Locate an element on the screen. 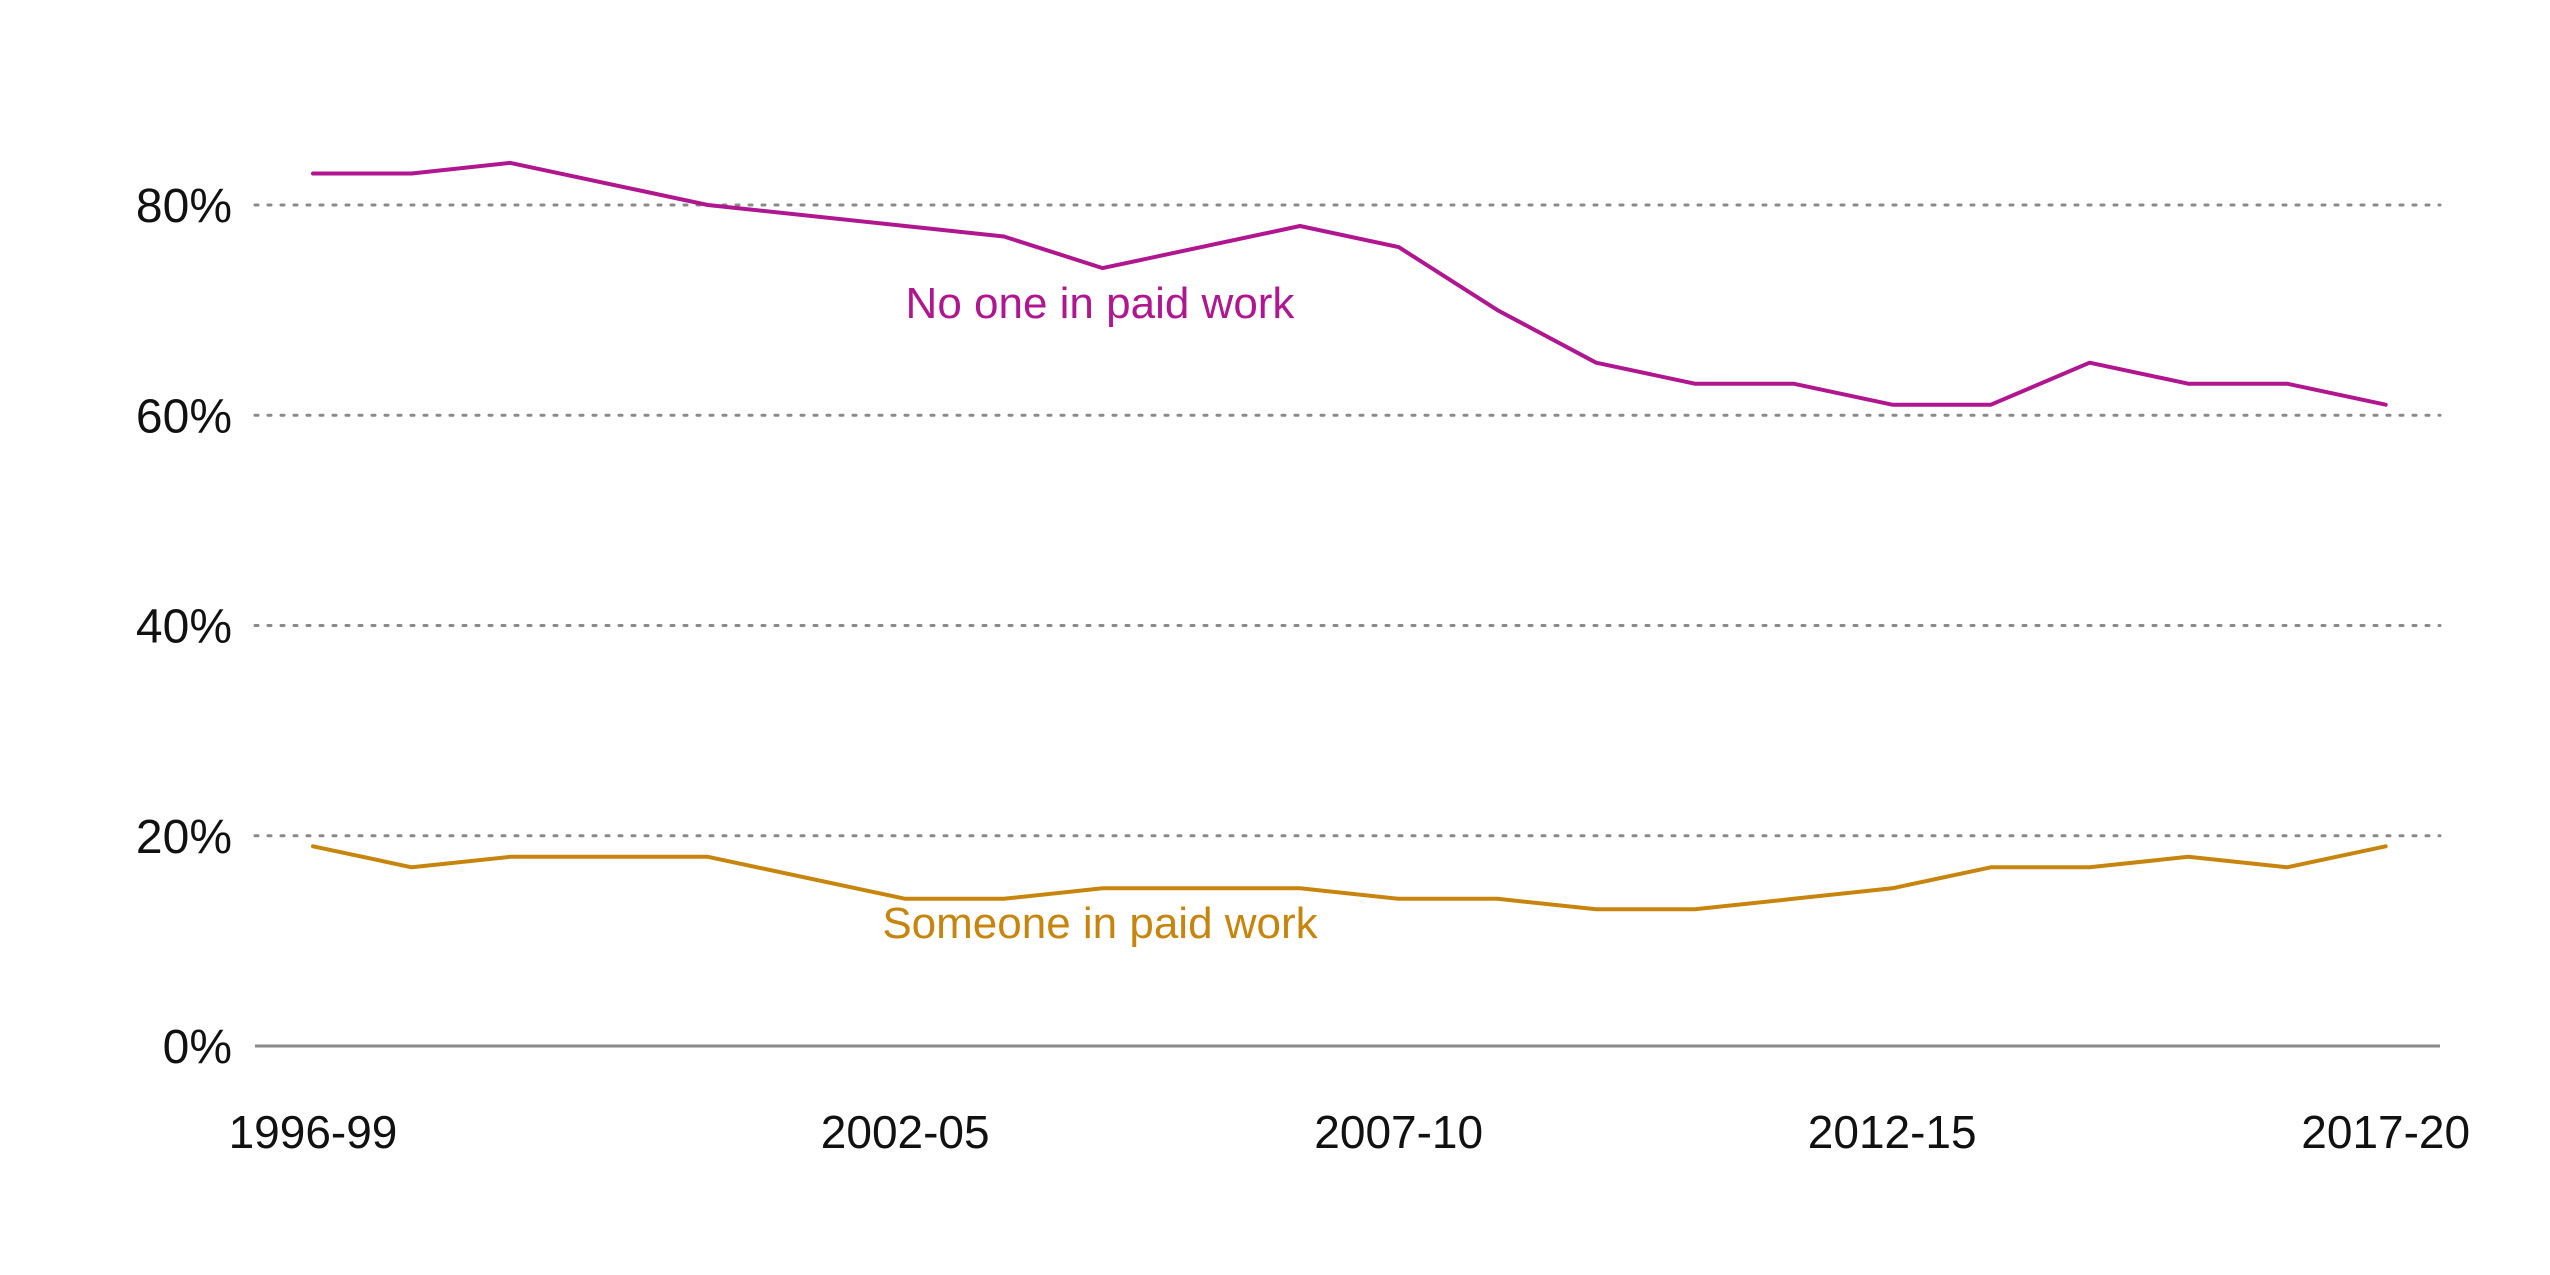  y-tick-label: 0% is located at coordinates (197, 1047).